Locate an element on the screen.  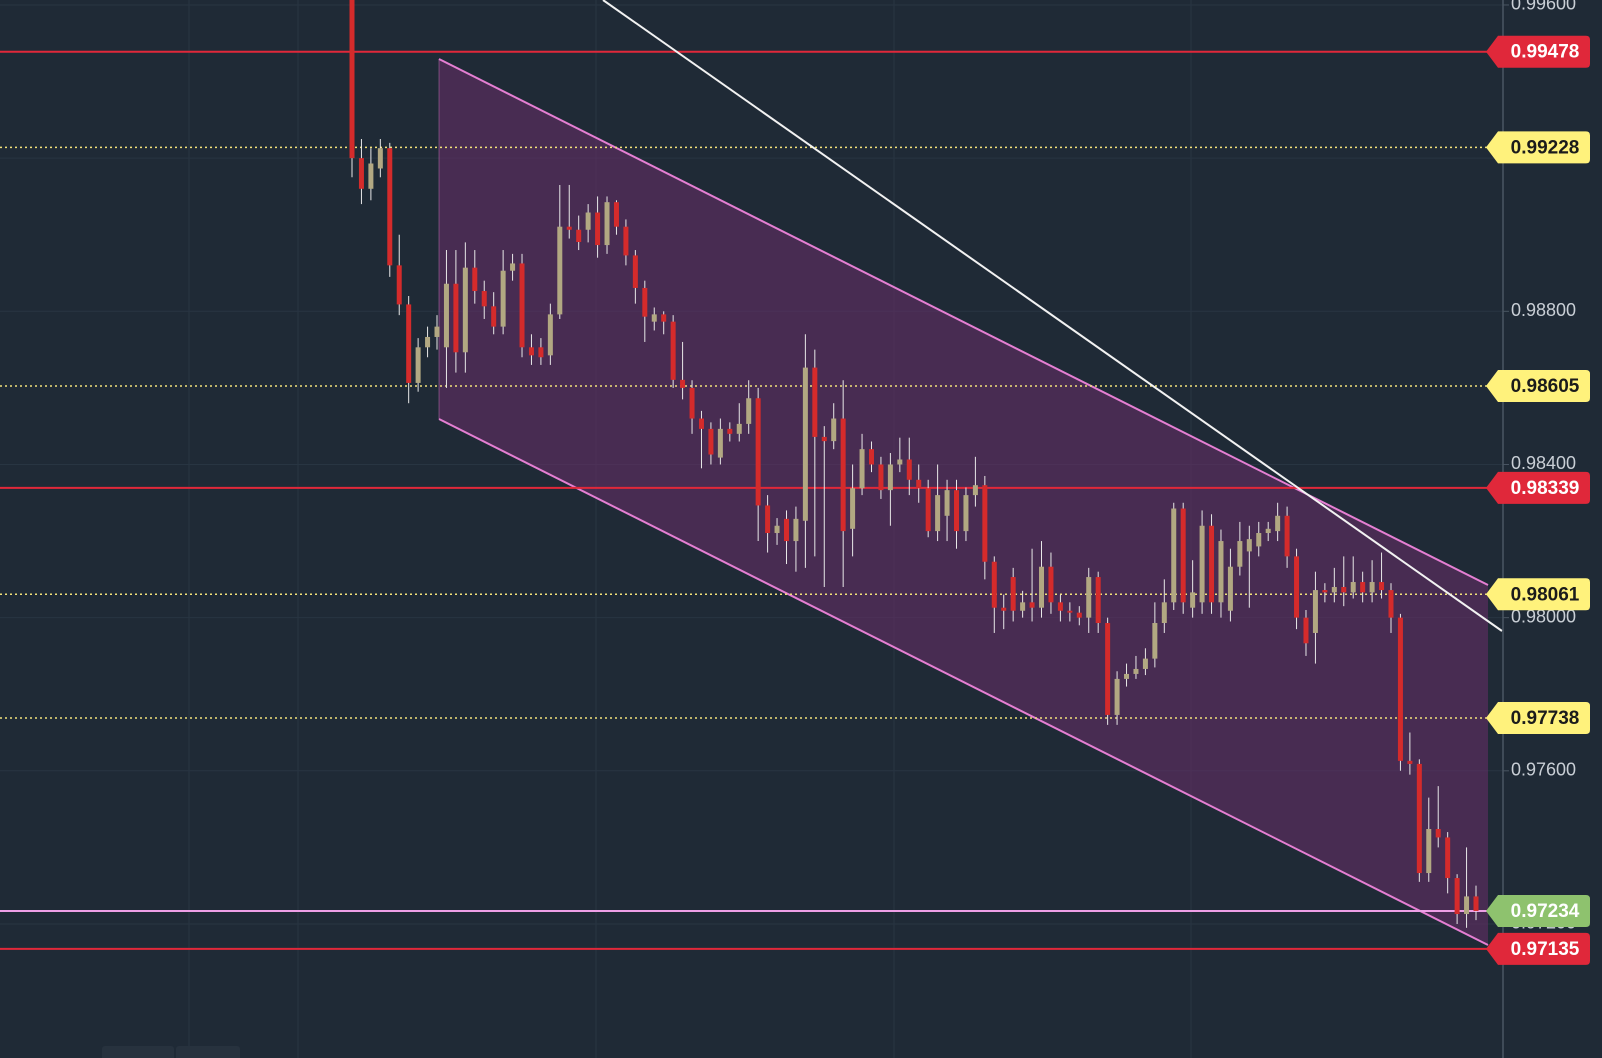
price-label: 0.98061 is located at coordinates (1545, 594).